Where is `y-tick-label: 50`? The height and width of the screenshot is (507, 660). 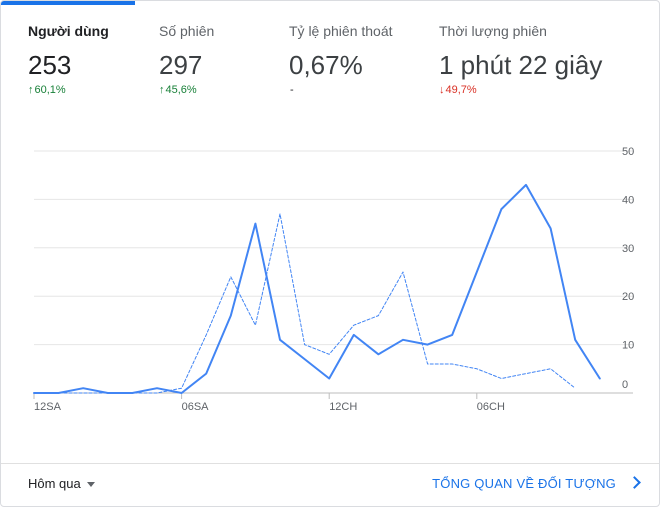 y-tick-label: 50 is located at coordinates (628, 152).